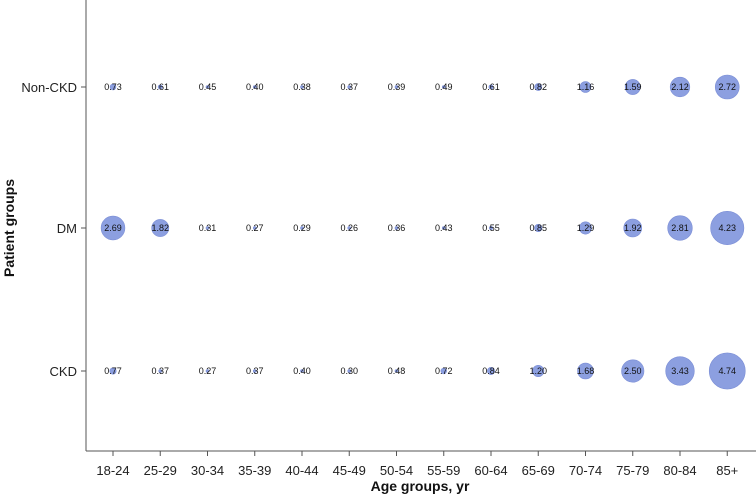 This screenshot has width=756, height=498. What do you see at coordinates (679, 470) in the screenshot?
I see `x-tick-label: 80-84` at bounding box center [679, 470].